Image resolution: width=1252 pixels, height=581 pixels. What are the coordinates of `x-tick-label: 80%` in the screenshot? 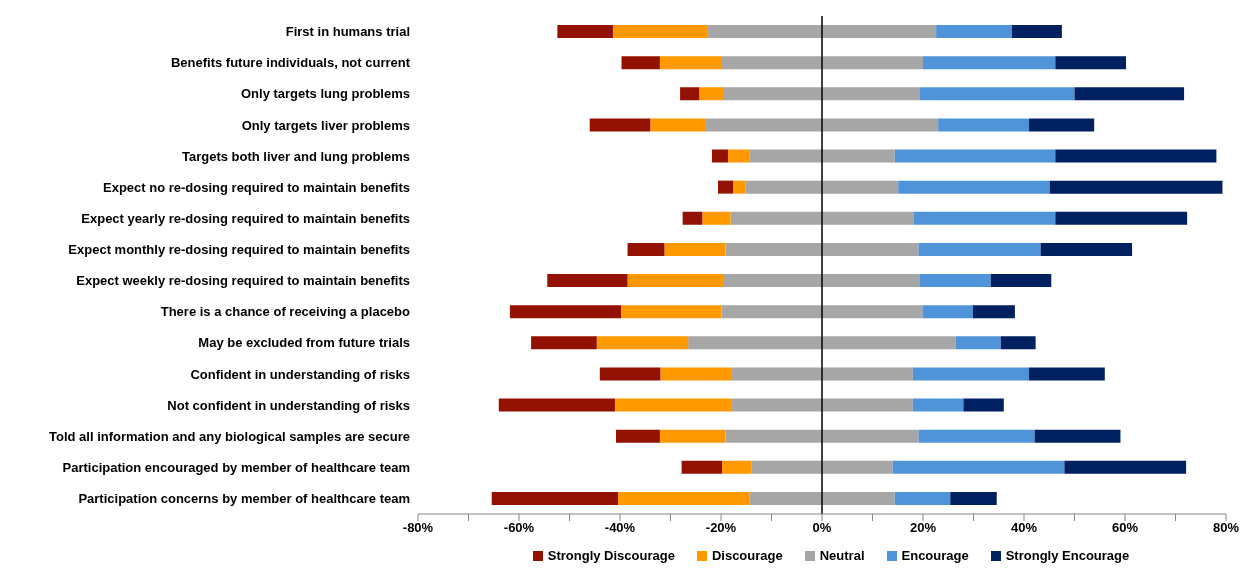 It's located at (1226, 528).